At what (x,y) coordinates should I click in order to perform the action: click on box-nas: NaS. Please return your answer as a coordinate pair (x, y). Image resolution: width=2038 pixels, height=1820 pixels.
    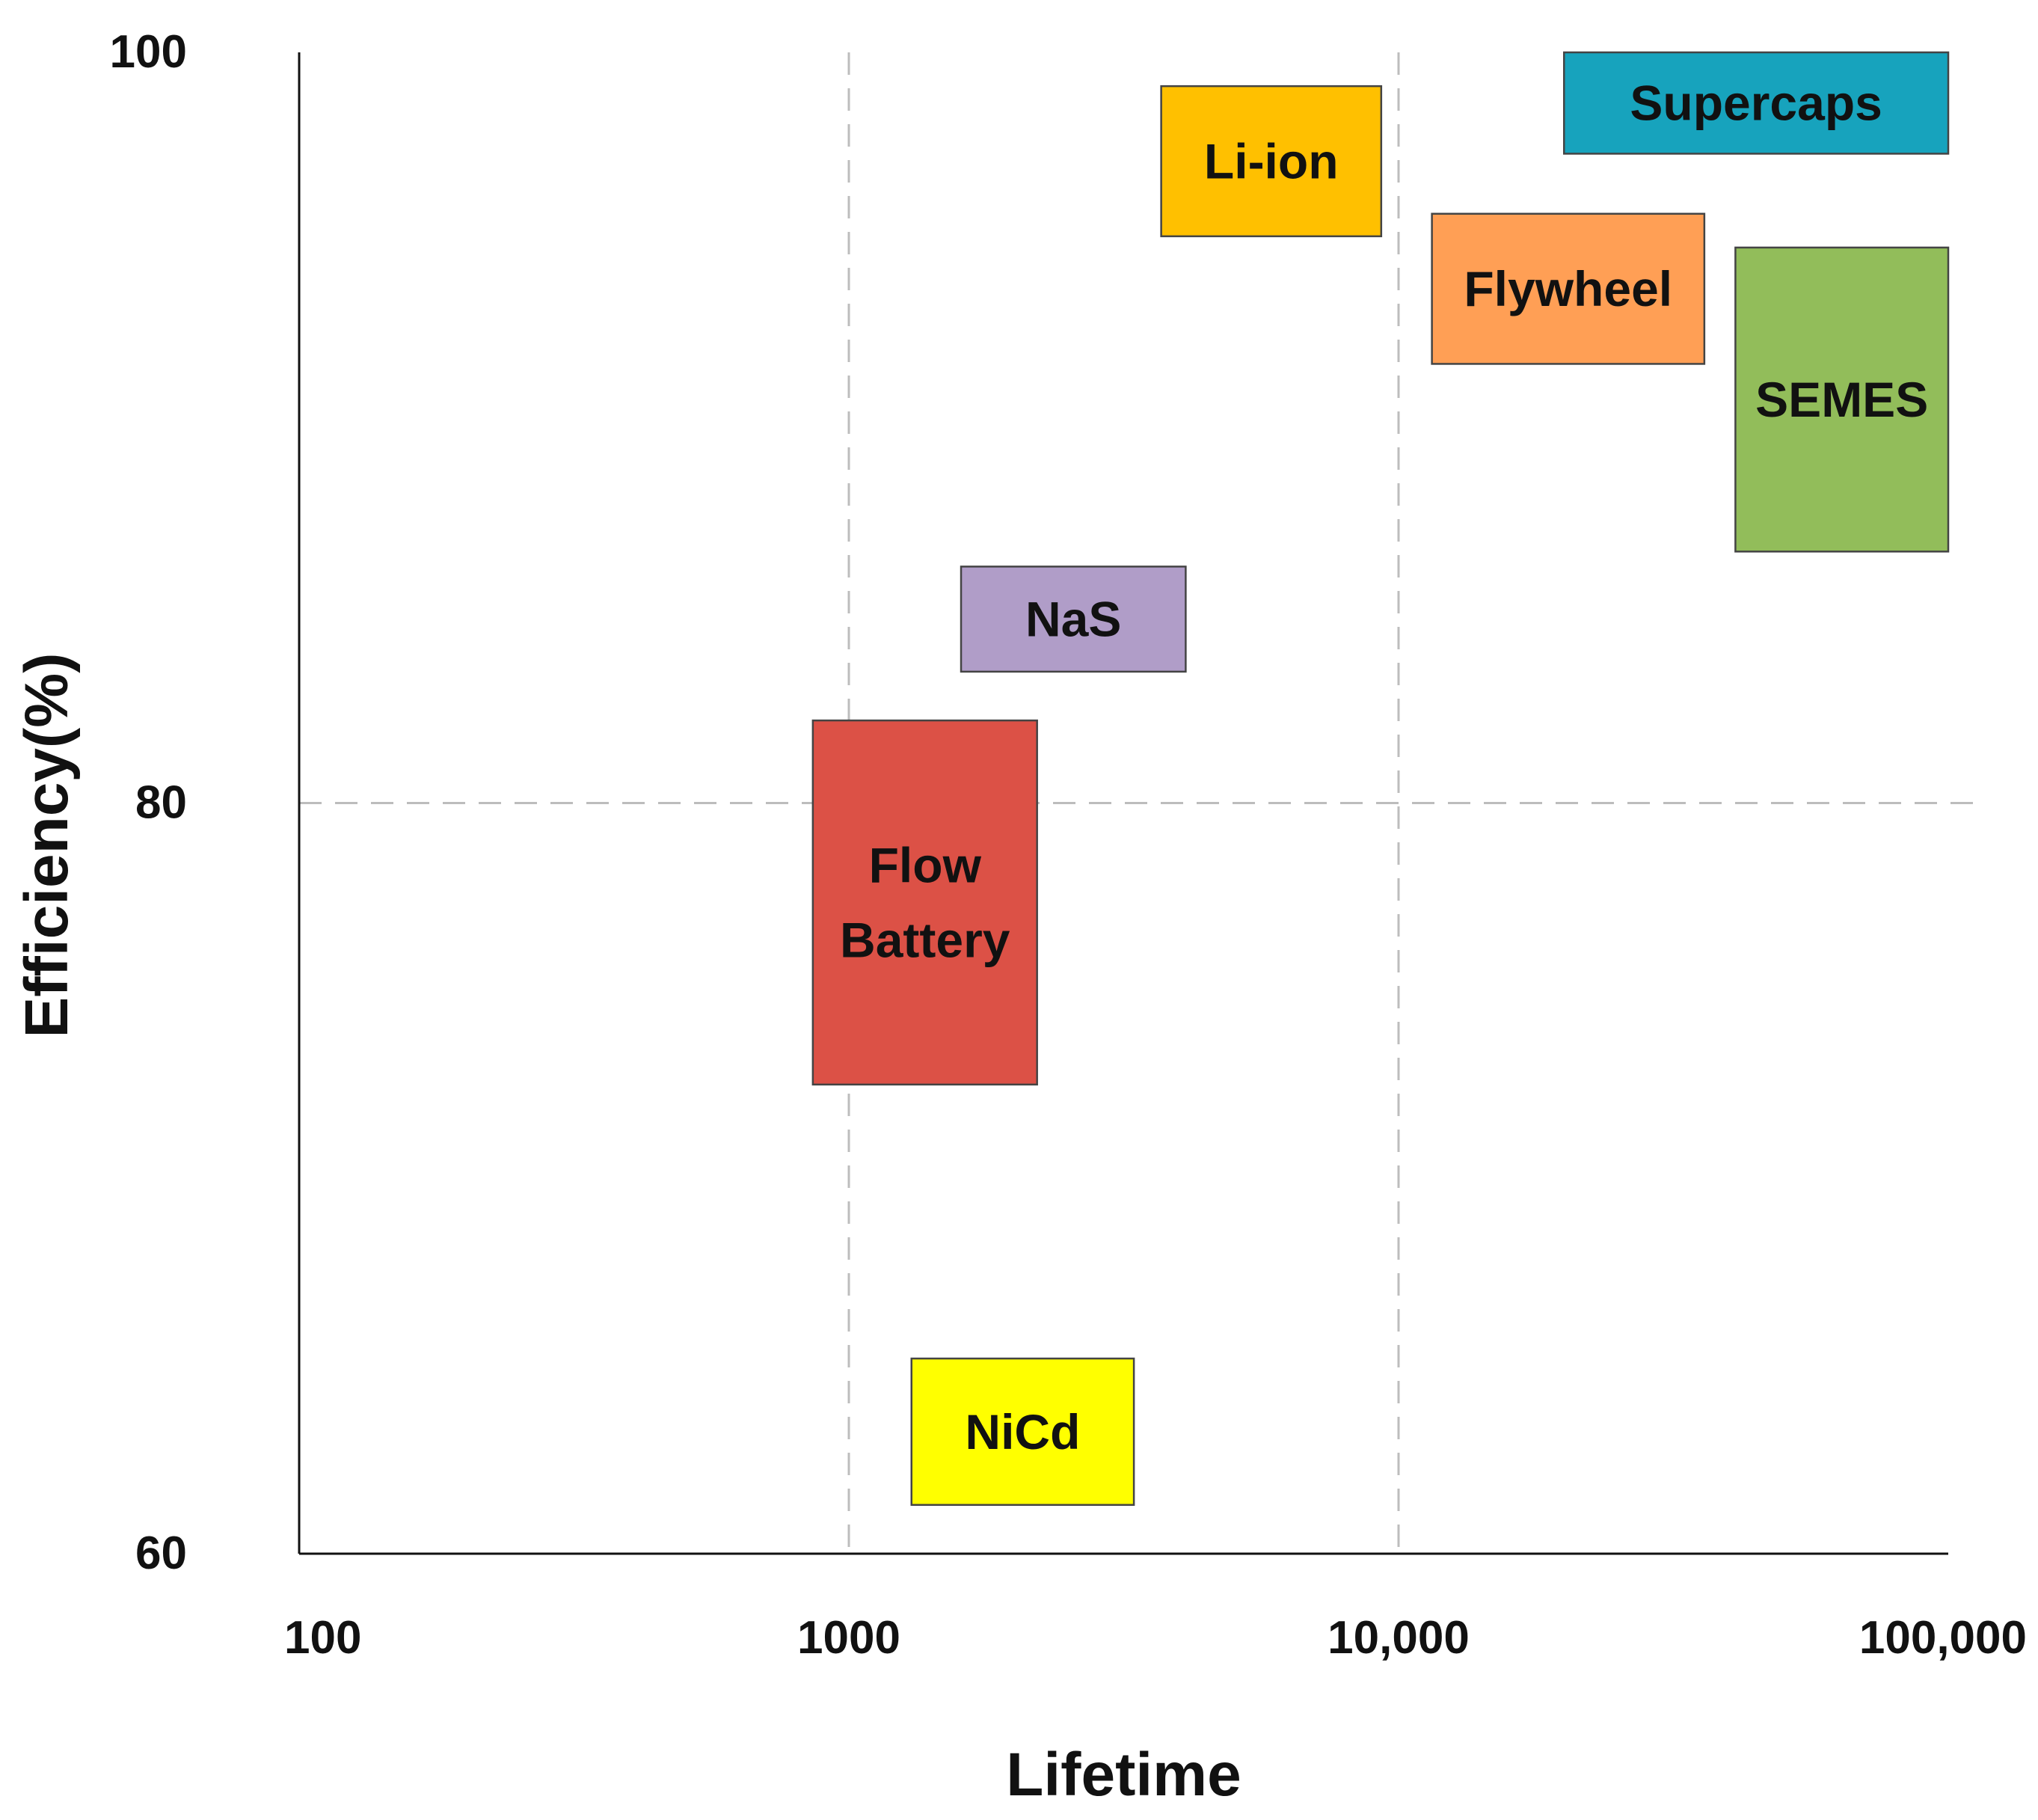
    Looking at the image, I should click on (1074, 619).